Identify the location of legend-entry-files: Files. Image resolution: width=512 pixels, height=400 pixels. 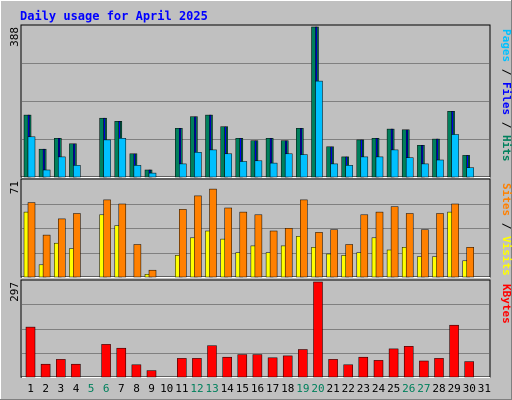
(506, 98).